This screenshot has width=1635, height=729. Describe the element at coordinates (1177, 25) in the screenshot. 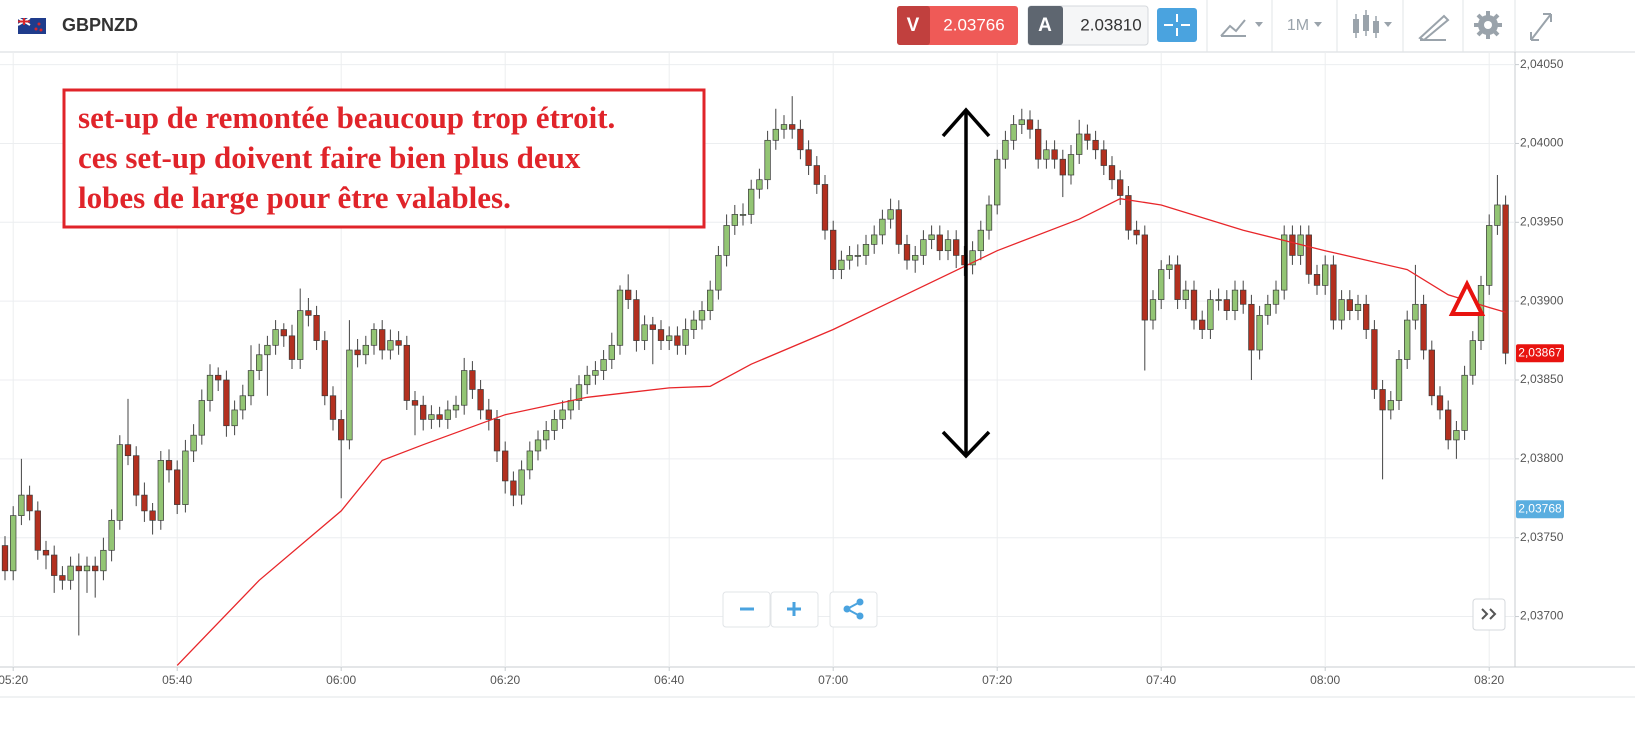

I see `crosshair-button` at that location.